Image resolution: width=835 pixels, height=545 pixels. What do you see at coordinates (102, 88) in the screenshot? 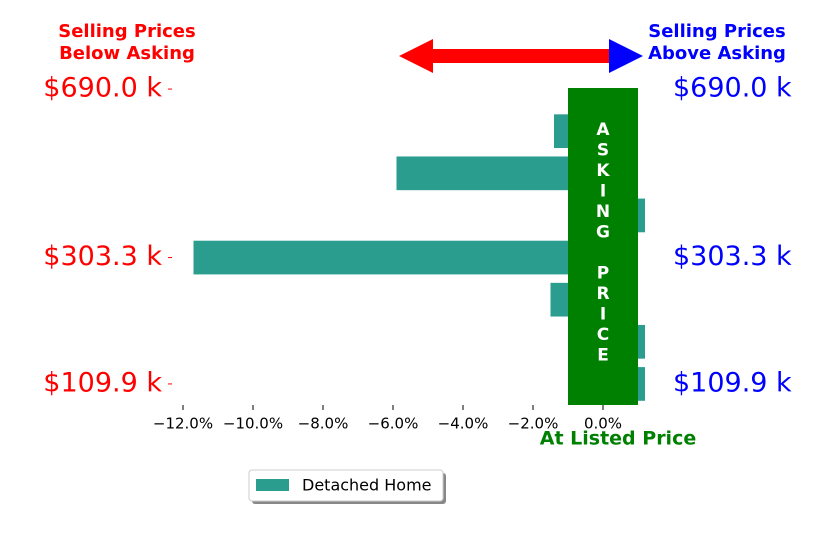
I see `y-tick-label: $690.0 k` at bounding box center [102, 88].